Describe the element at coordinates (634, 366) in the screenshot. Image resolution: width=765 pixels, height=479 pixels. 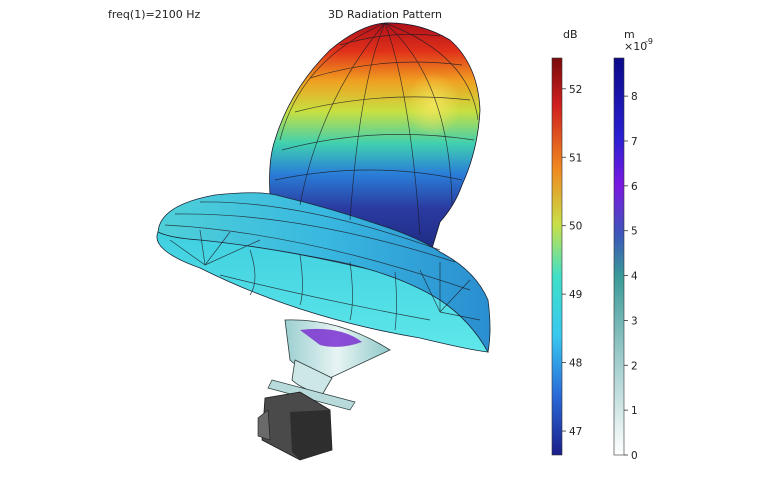
I see `disp-tick-label: 2` at that location.